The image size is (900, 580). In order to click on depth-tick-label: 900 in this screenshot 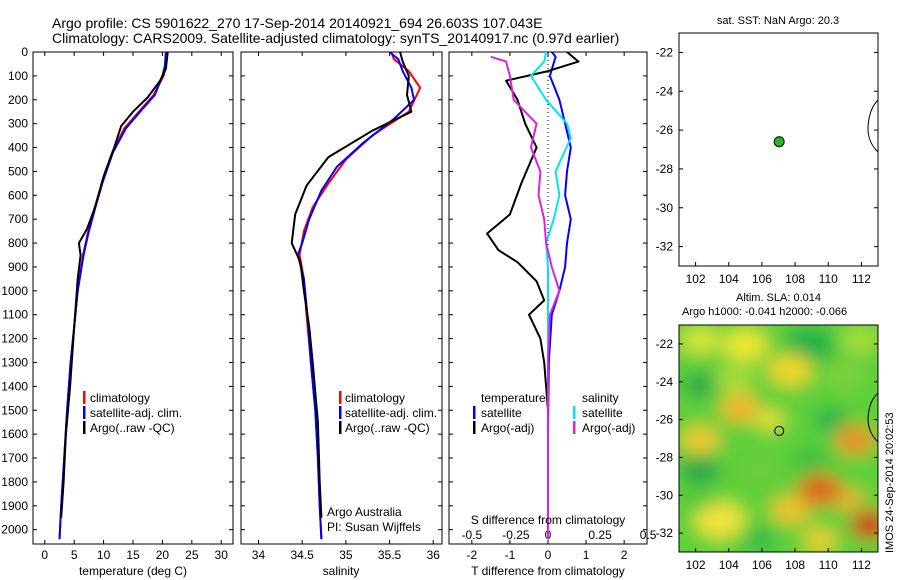, I will do `click(18, 267)`.